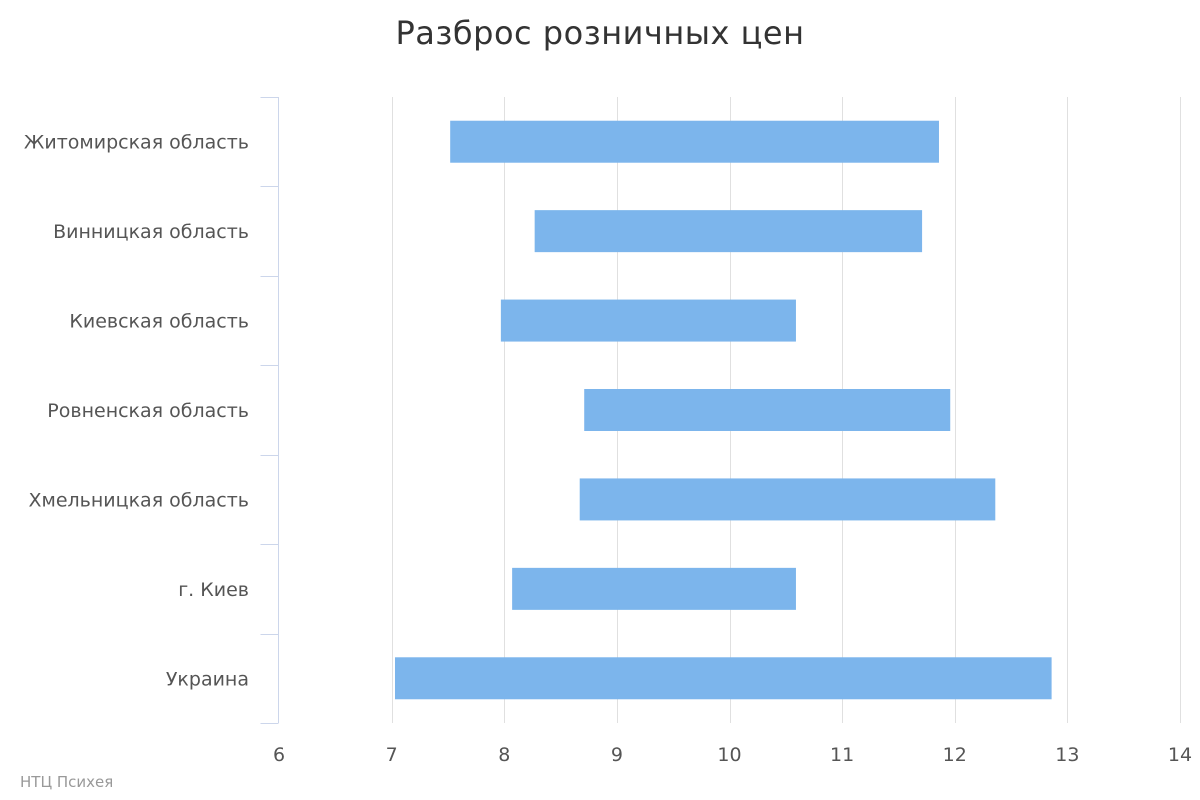 Image resolution: width=1200 pixels, height=800 pixels. Describe the element at coordinates (392, 755) in the screenshot. I see `x-tick-label: 7` at that location.